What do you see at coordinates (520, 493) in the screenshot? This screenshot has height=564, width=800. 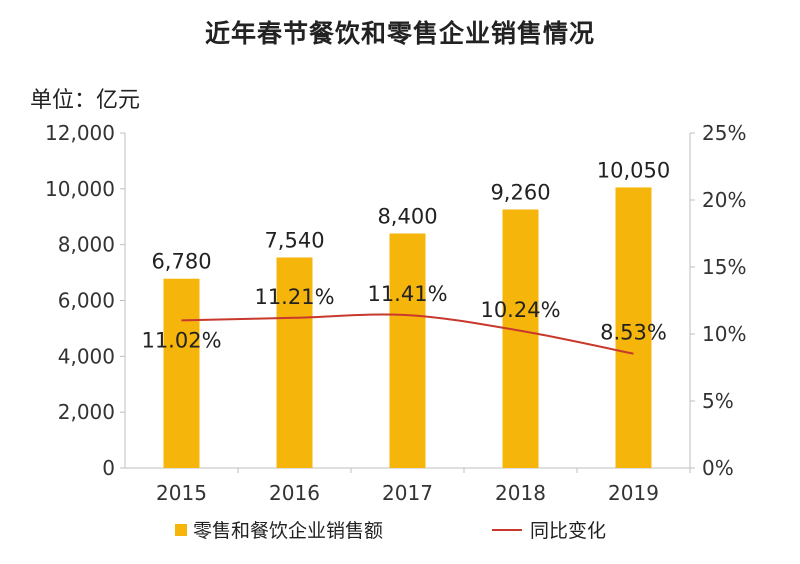 I see `x-tick-label: 2018` at bounding box center [520, 493].